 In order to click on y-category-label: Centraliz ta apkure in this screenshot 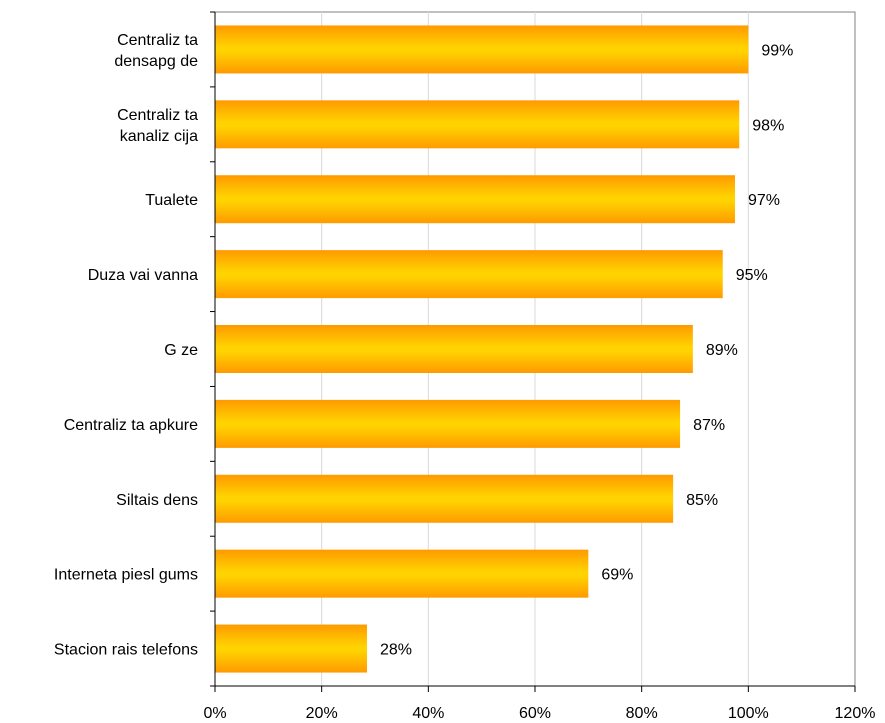, I will do `click(131, 425)`.